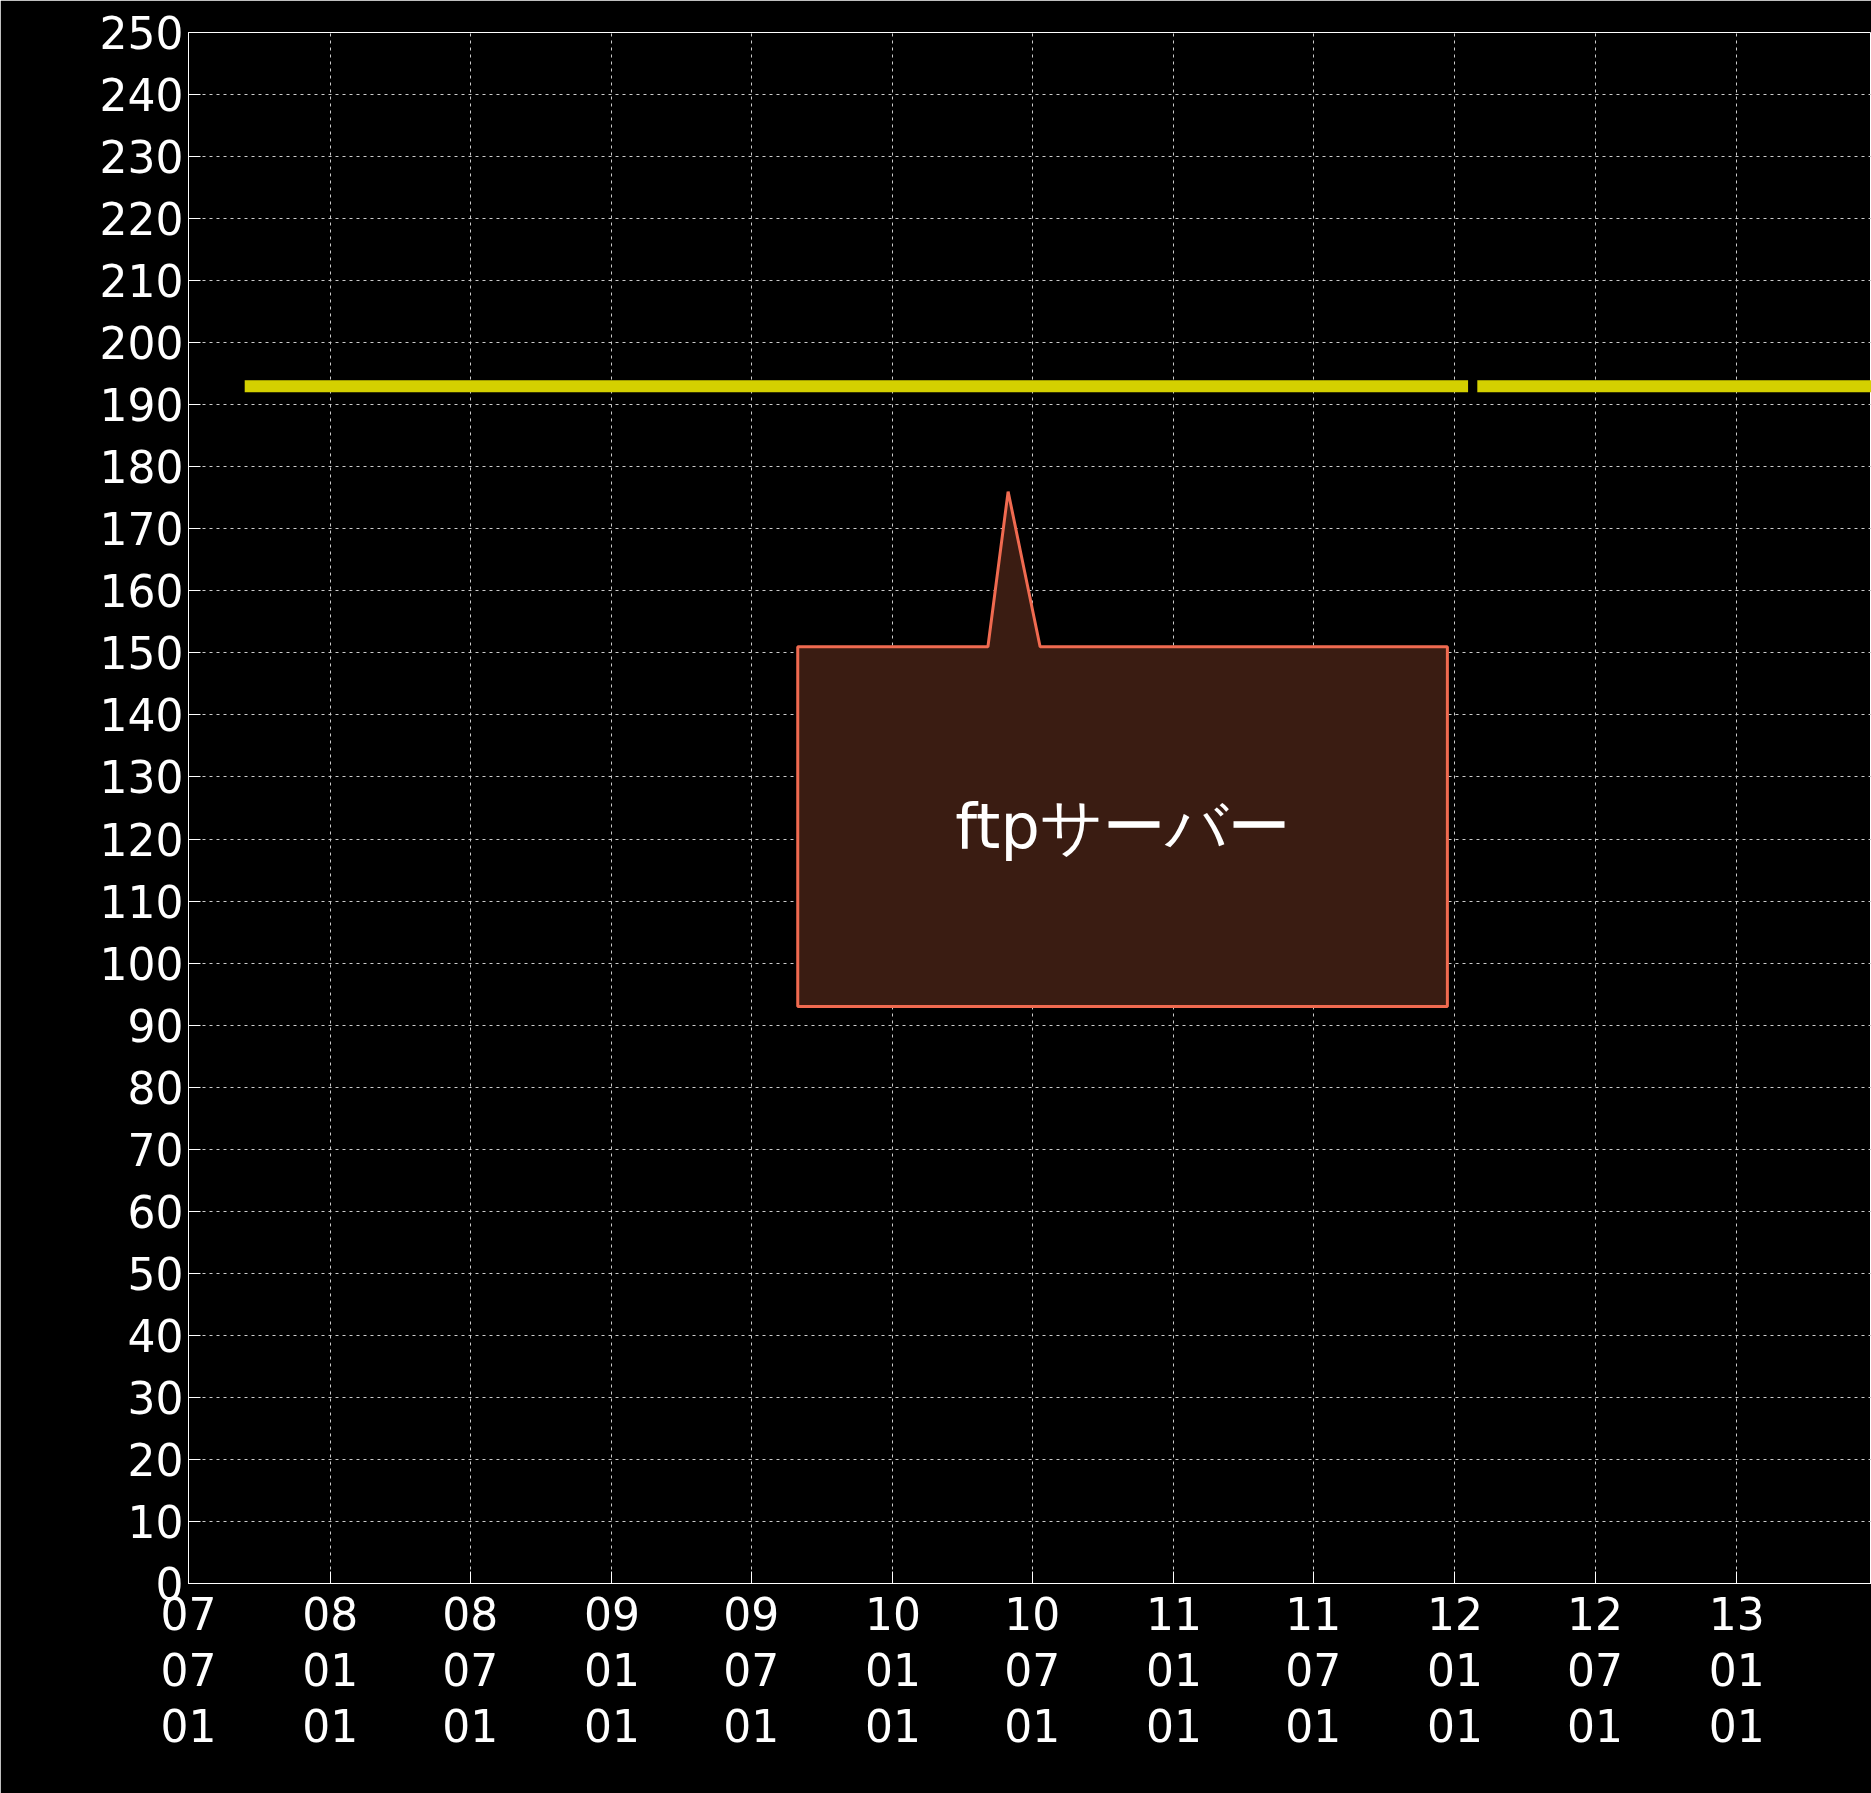  What do you see at coordinates (141, 592) in the screenshot?
I see `y-tick-label: 160` at bounding box center [141, 592].